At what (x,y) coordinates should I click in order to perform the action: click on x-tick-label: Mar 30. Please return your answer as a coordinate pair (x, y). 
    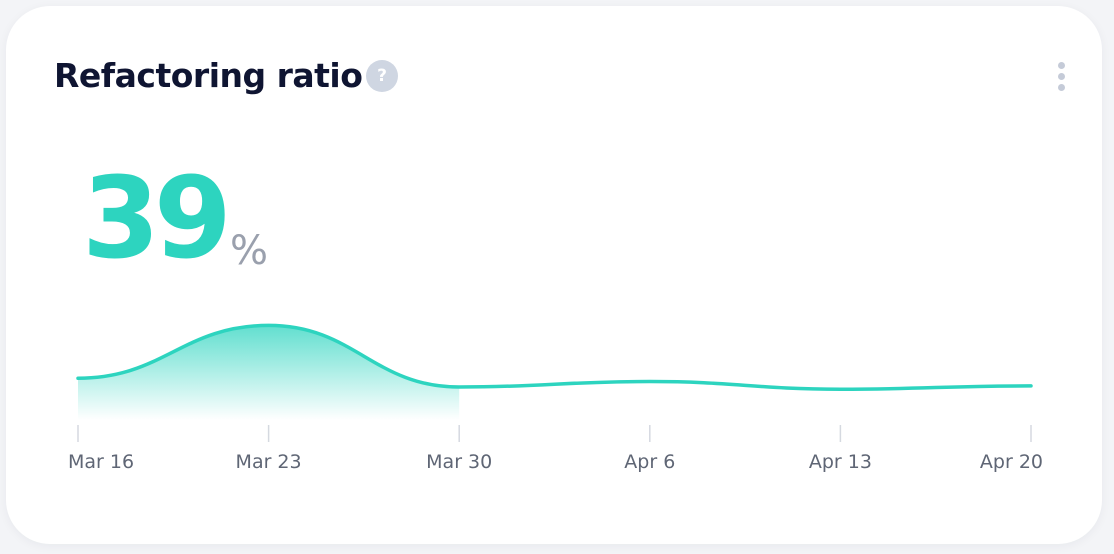
    Looking at the image, I should click on (459, 462).